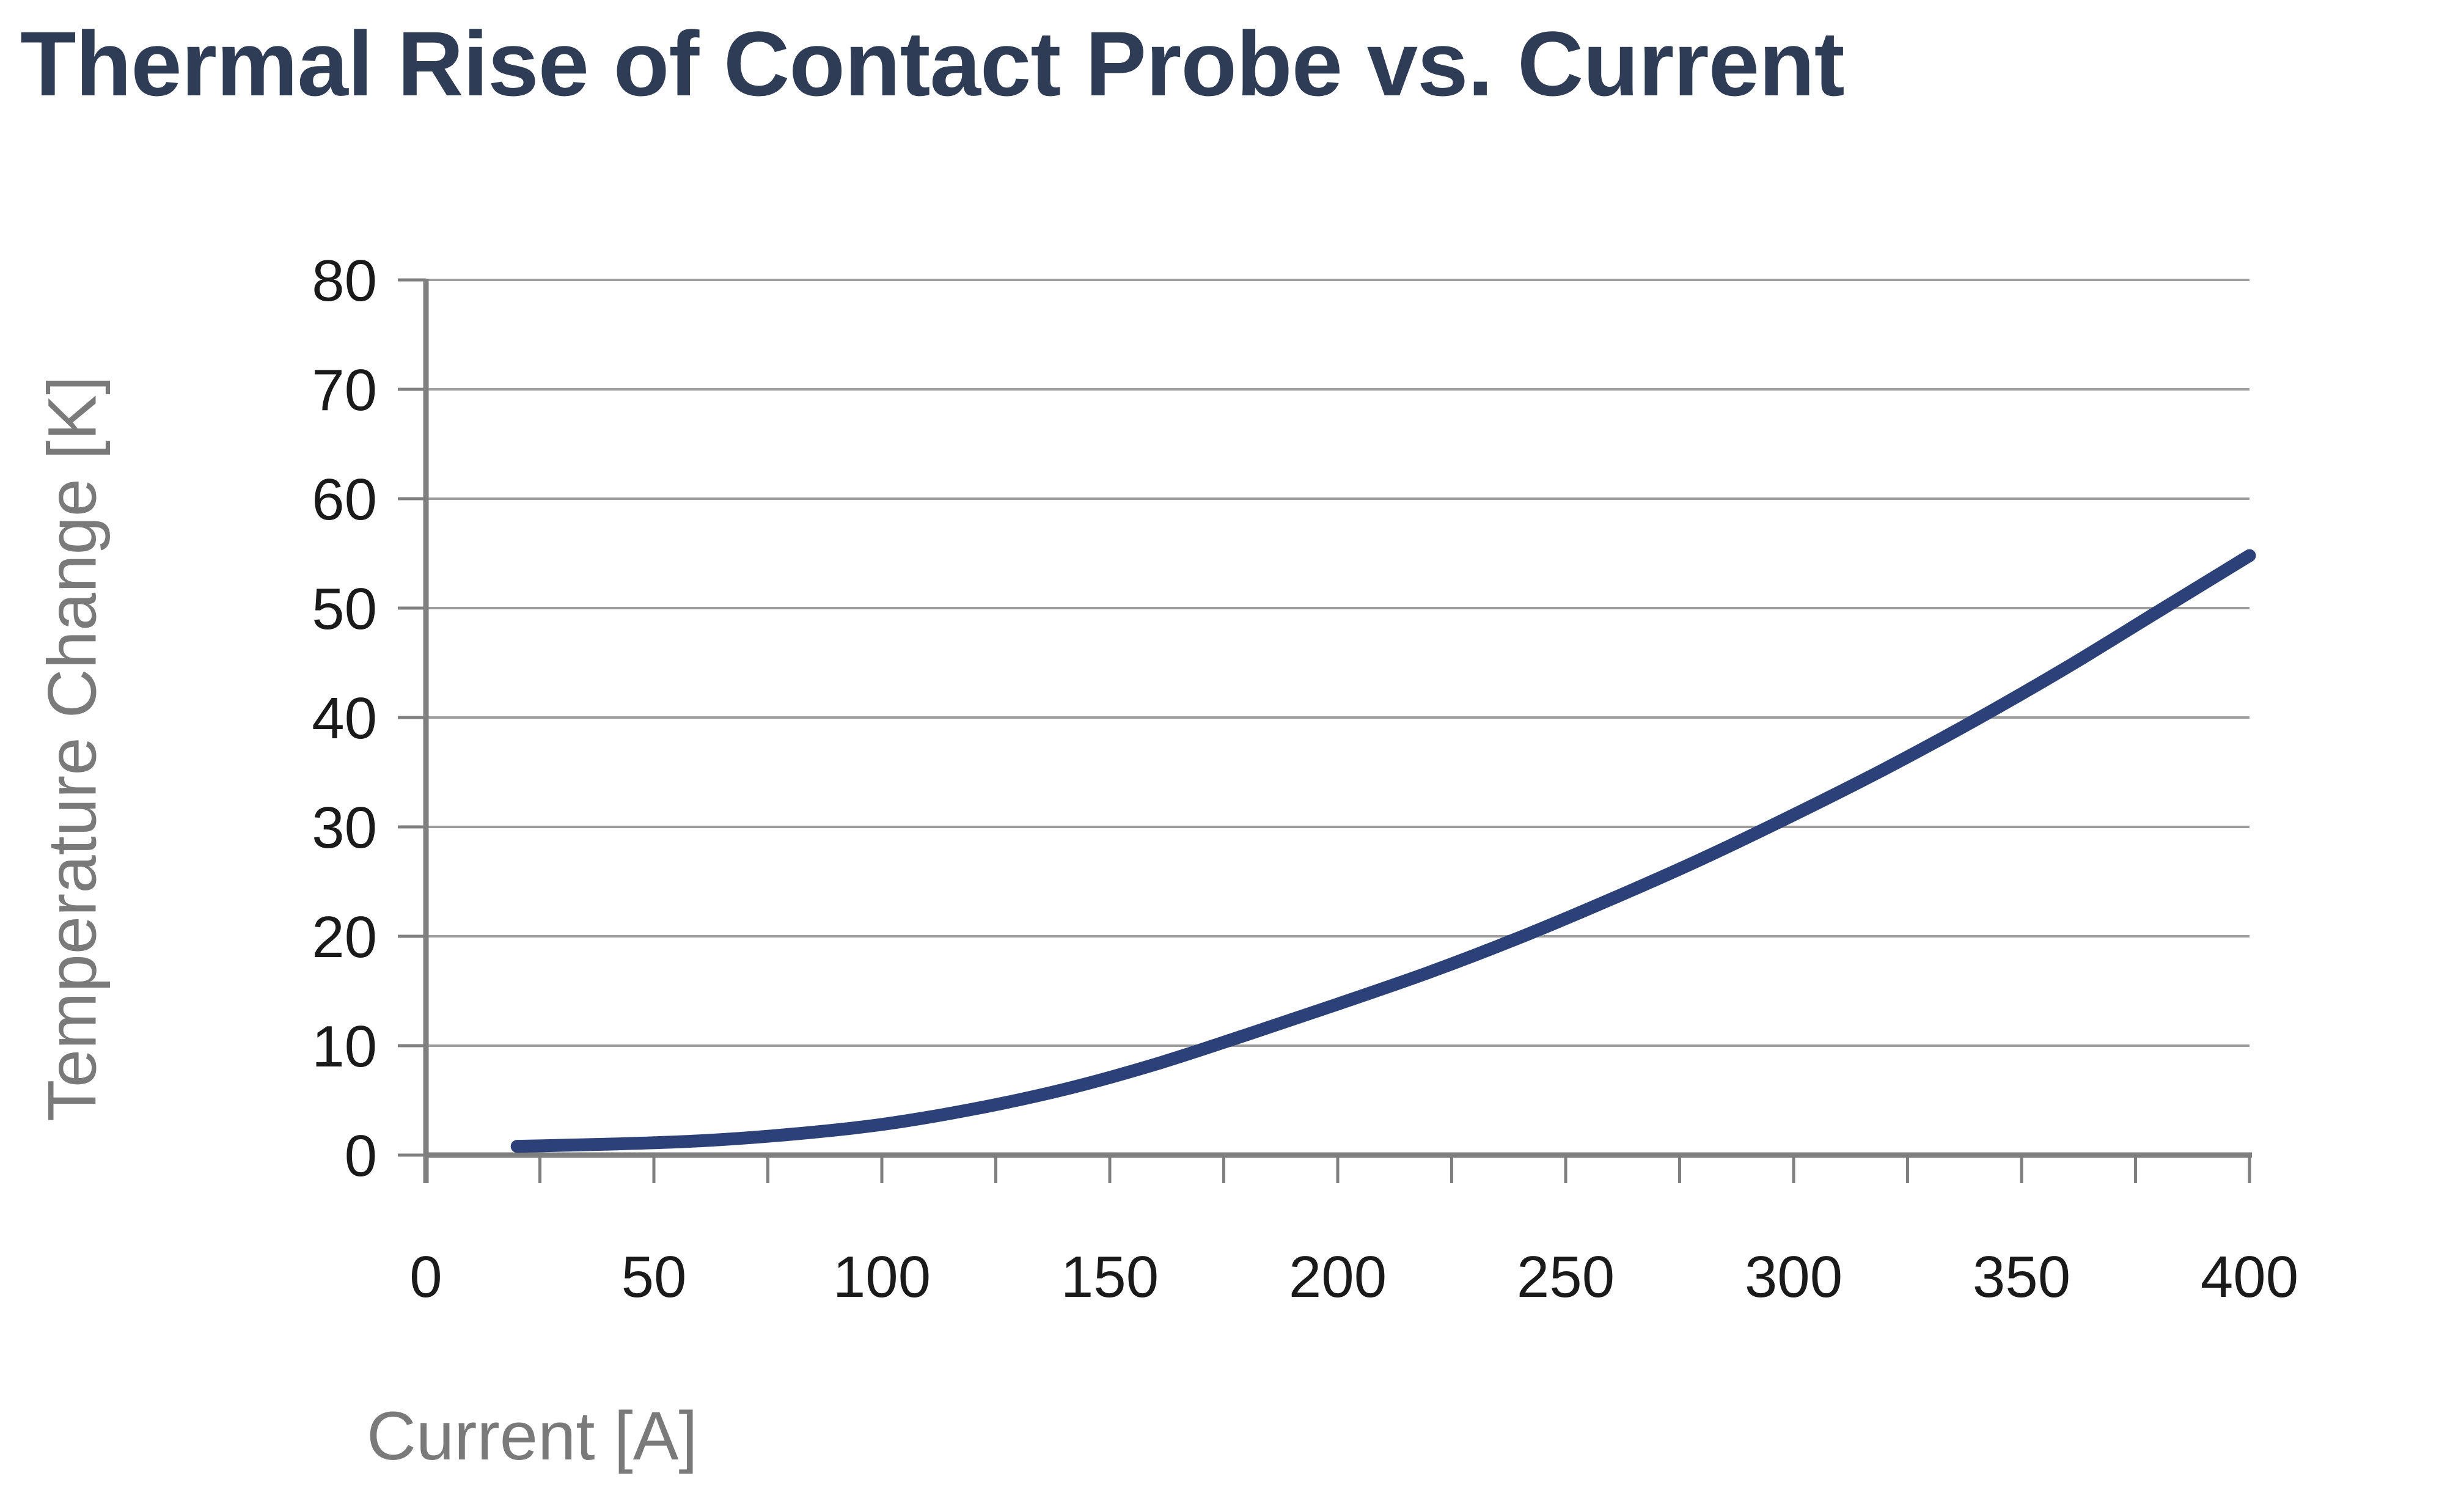  What do you see at coordinates (73, 748) in the screenshot?
I see `y-axis-title: Temperature Change [K]` at bounding box center [73, 748].